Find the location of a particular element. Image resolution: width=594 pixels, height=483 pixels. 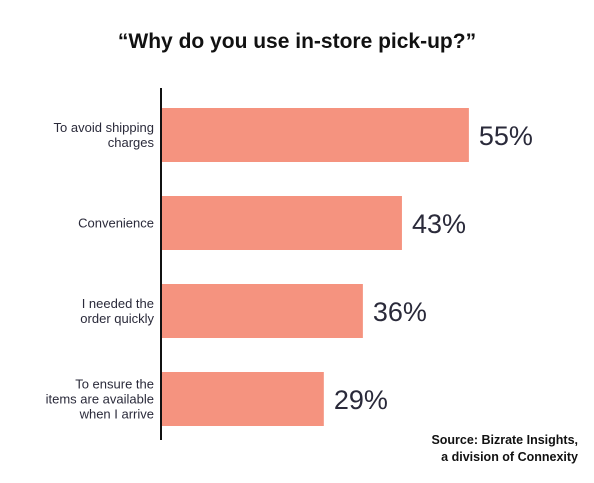

value-label-1: 55% is located at coordinates (506, 136).